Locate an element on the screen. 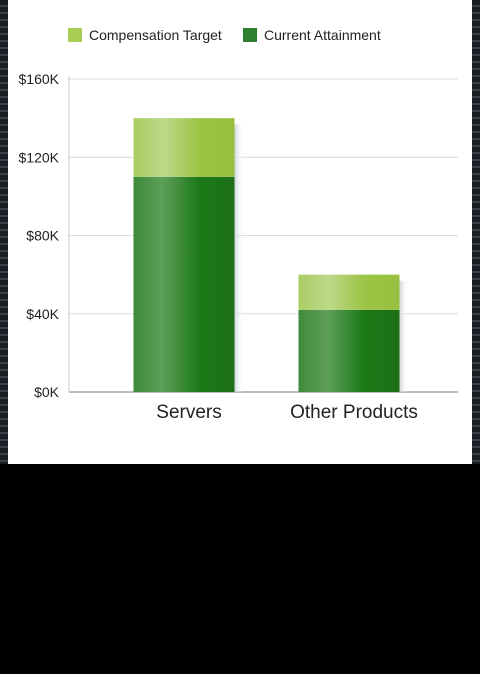 The image size is (480, 674). y-tick-label-0: $0K is located at coordinates (47, 392).